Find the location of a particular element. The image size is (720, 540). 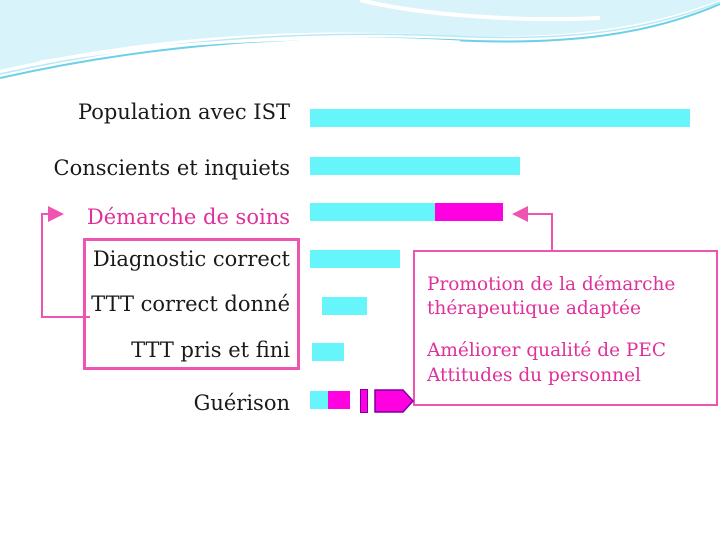

bar-guerison is located at coordinates (319, 400).